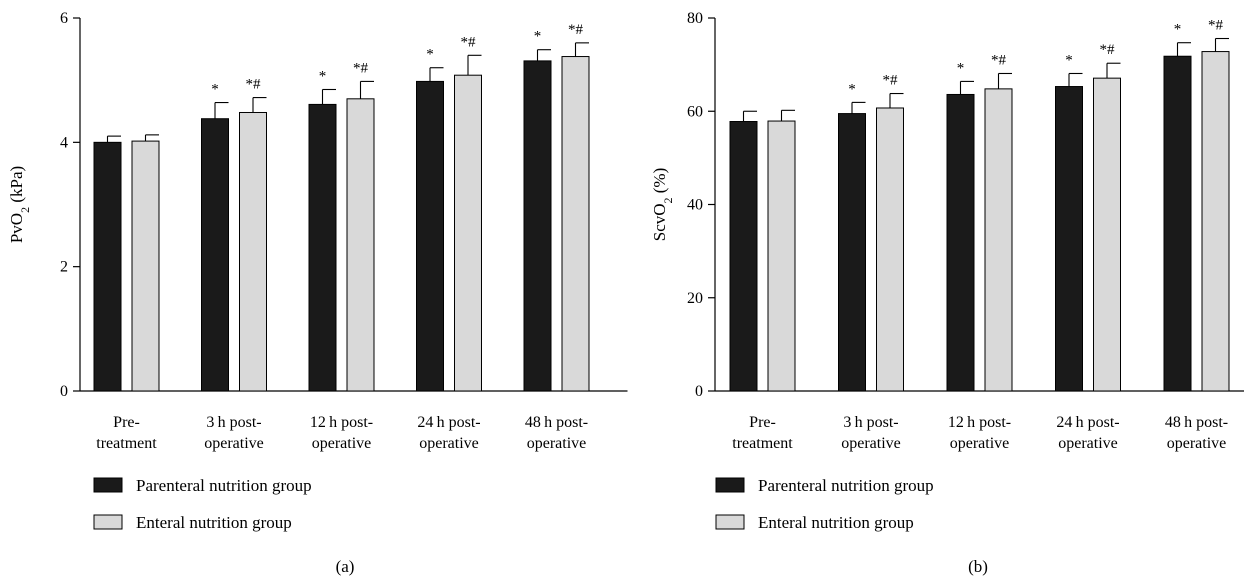  What do you see at coordinates (662, 205) in the screenshot?
I see `y-axis-label: ScvO2 (%)` at bounding box center [662, 205].